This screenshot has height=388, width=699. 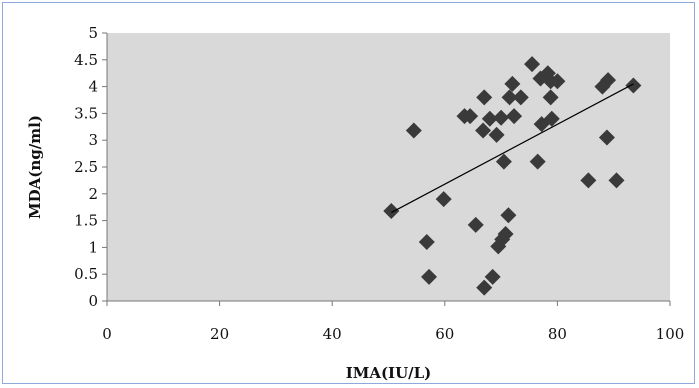 I want to click on y-axis: 0 0.5 1 1.5 2 2.5 3 3.5 4 4.5 5, so click(x=91, y=167).